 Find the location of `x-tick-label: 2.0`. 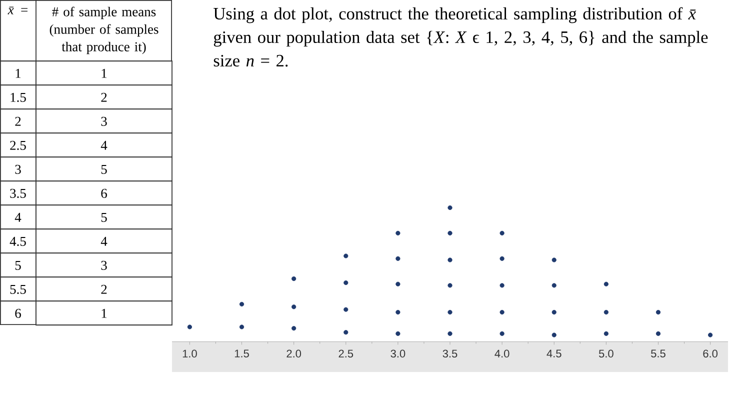

x-tick-label: 2.0 is located at coordinates (294, 354).